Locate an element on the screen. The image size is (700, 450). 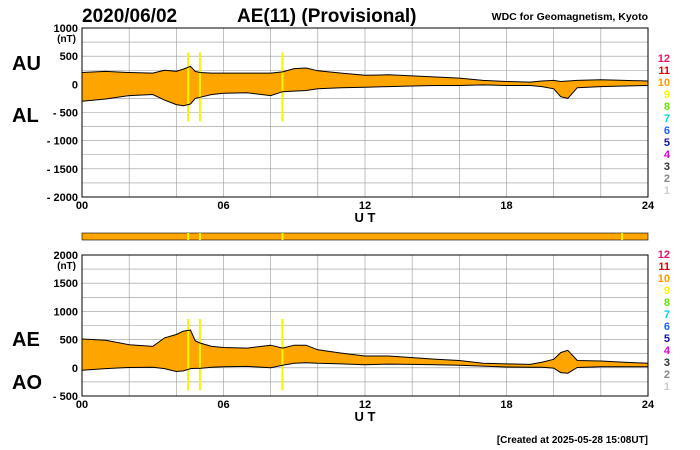
y-tick-label: 2000 is located at coordinates (66, 256).